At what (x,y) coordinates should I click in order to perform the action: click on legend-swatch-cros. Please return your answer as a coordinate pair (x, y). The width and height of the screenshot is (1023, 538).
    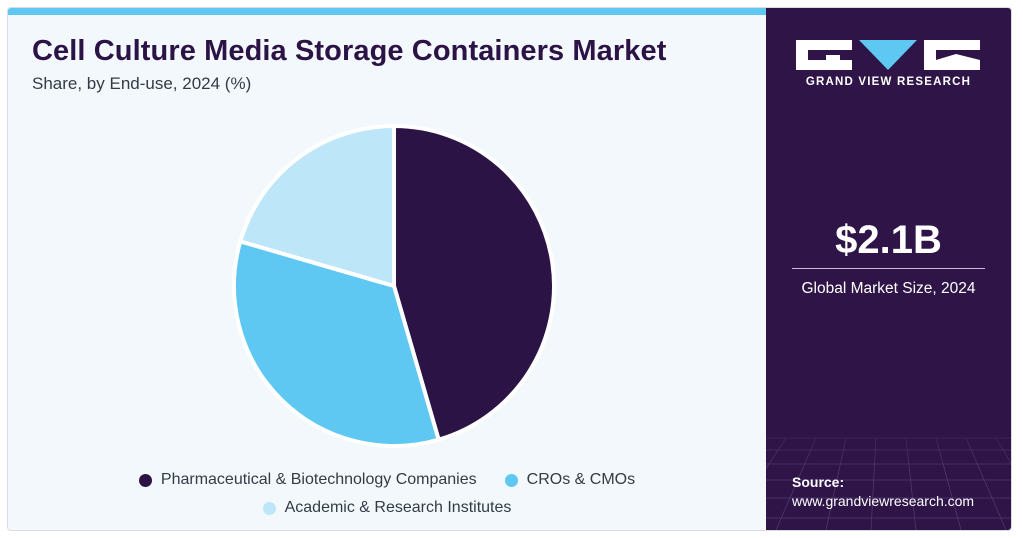
    Looking at the image, I should click on (511, 480).